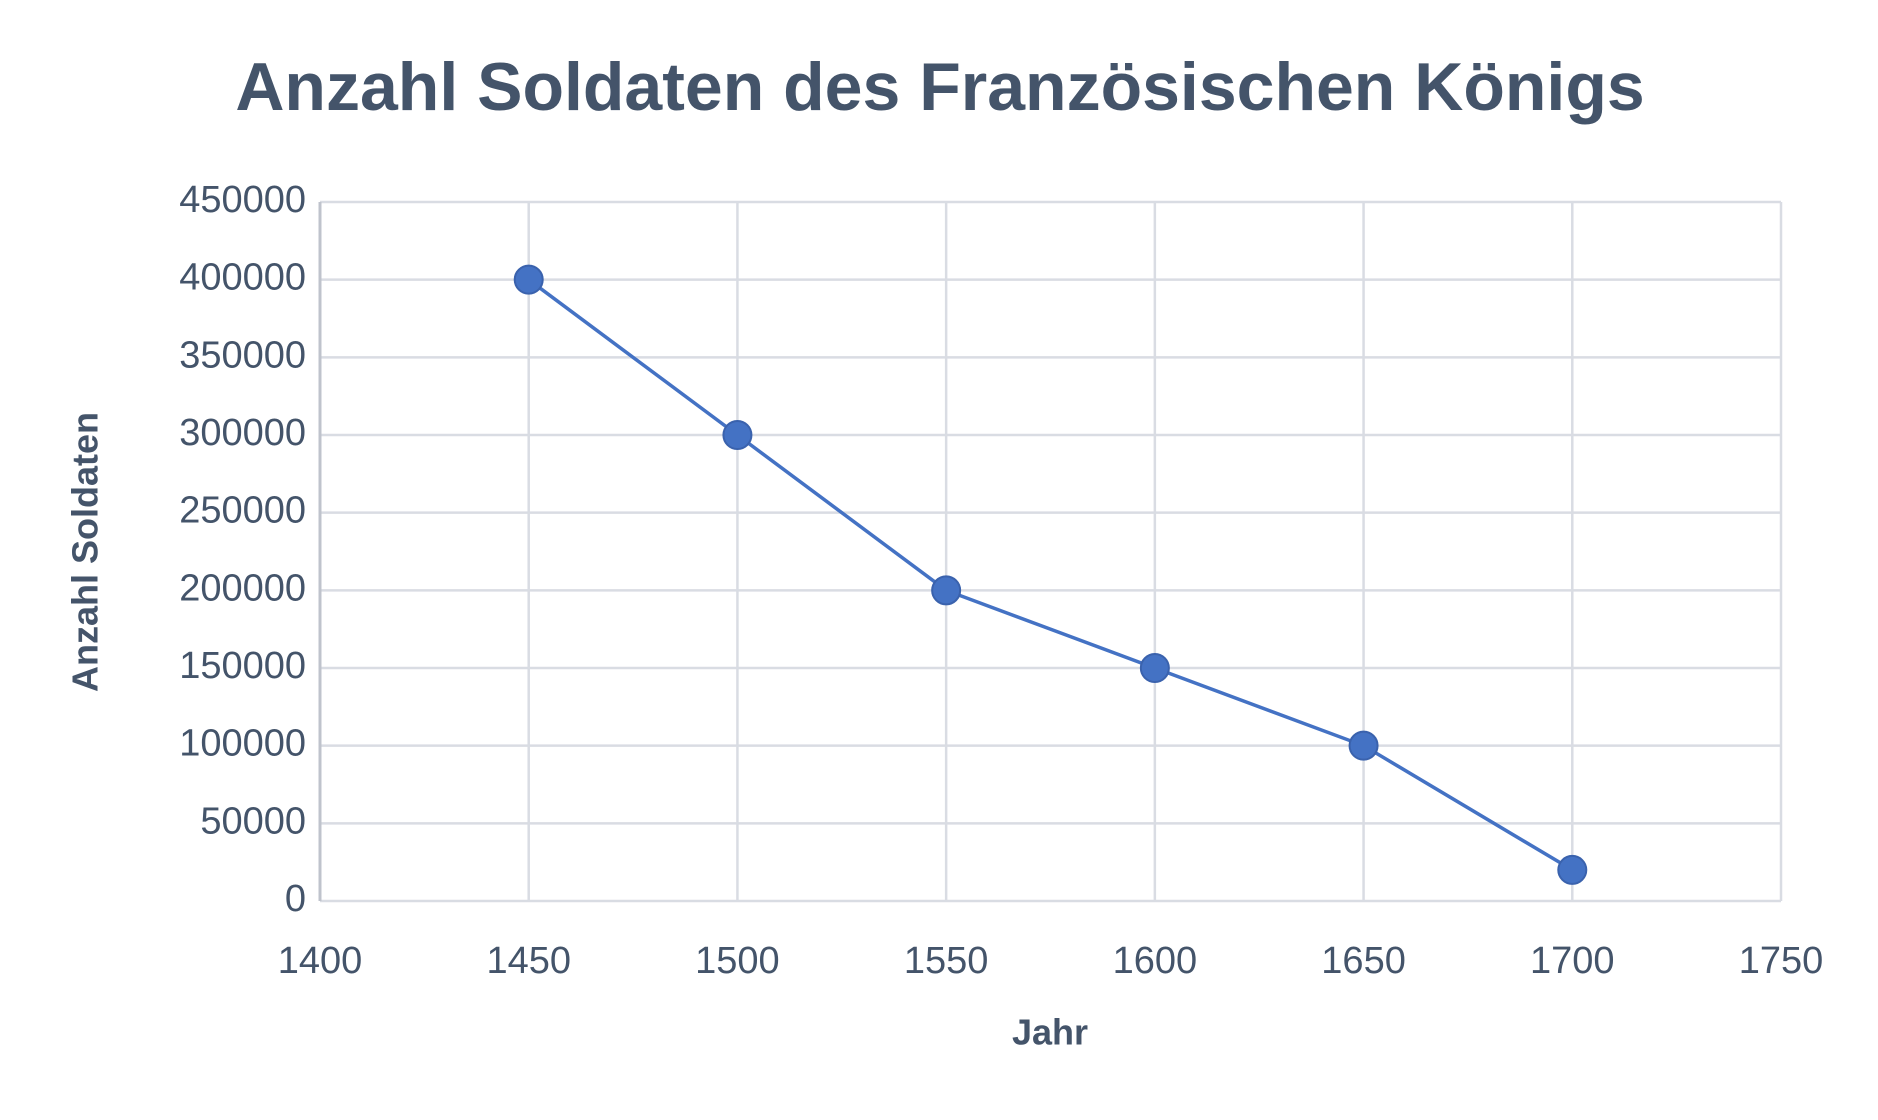 This screenshot has width=1878, height=1120. What do you see at coordinates (85, 552) in the screenshot?
I see `y-axis-title: Anzahl Soldaten` at bounding box center [85, 552].